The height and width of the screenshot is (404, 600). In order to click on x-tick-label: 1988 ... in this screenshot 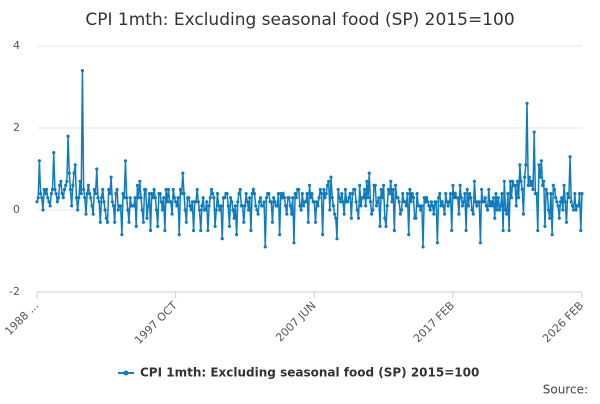, I will do `click(21, 318)`.